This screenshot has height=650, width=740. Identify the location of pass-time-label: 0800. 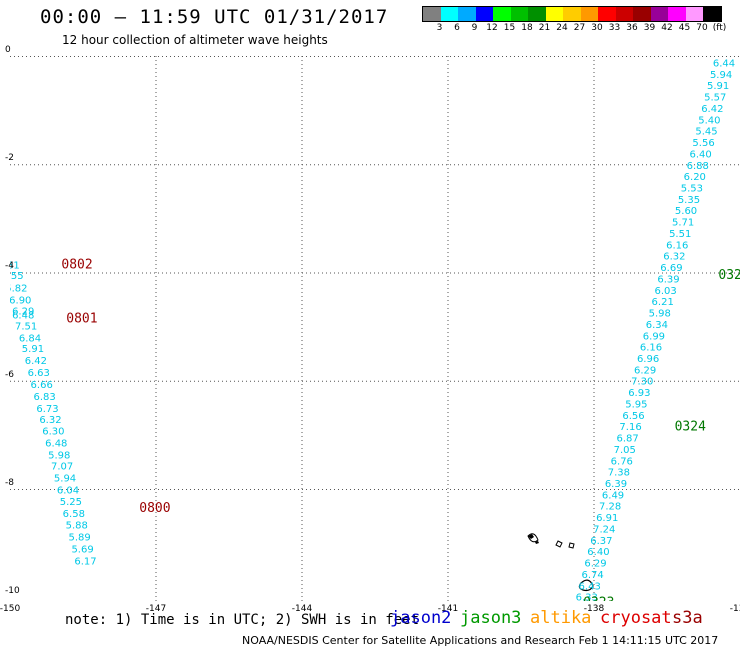
(154, 508).